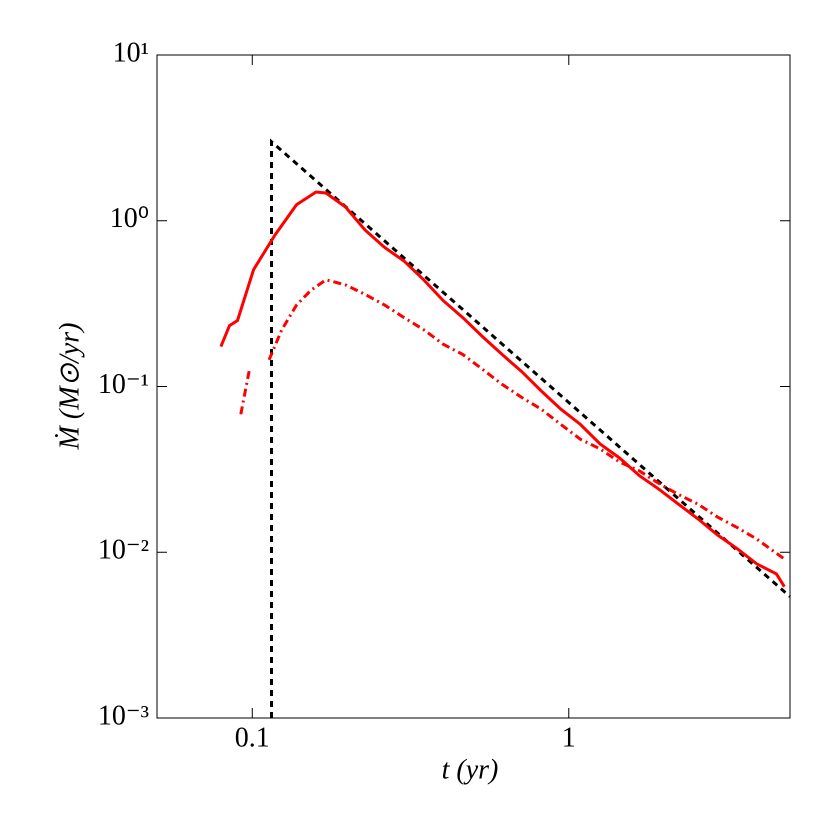 The height and width of the screenshot is (830, 830). What do you see at coordinates (252, 737) in the screenshot?
I see `x-tick-label: 0.1` at bounding box center [252, 737].